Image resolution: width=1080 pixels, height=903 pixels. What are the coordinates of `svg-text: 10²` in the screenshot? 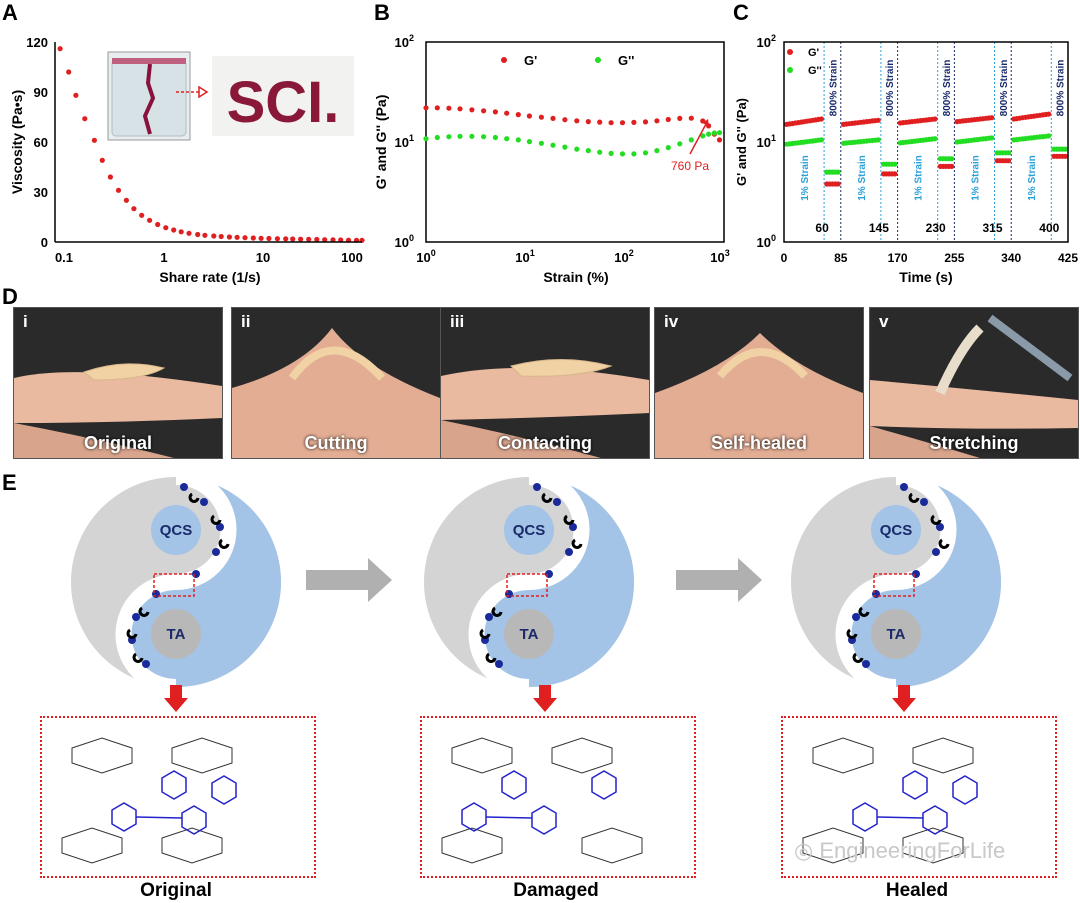 It's located at (404, 41).